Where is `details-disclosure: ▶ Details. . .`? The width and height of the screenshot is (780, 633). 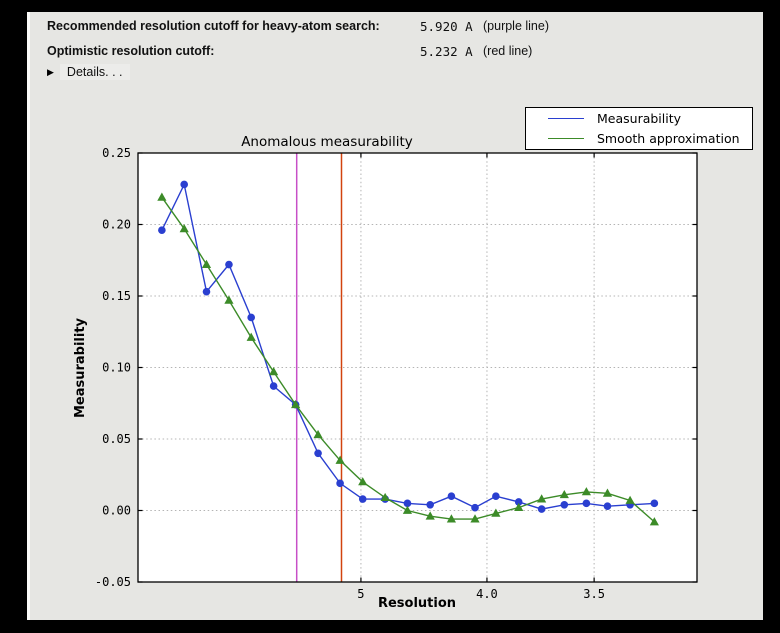
details-disclosure: ▶ Details. . . is located at coordinates (88, 72).